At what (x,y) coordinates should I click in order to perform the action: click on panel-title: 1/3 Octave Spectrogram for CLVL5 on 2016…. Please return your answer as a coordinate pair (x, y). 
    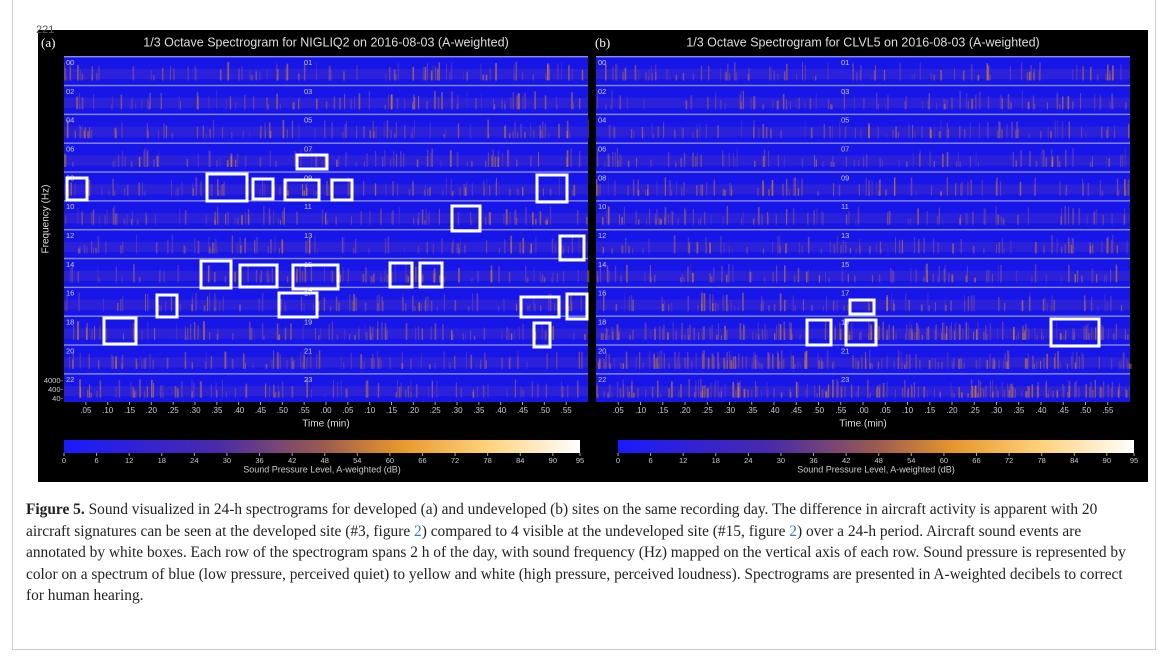
    Looking at the image, I should click on (862, 42).